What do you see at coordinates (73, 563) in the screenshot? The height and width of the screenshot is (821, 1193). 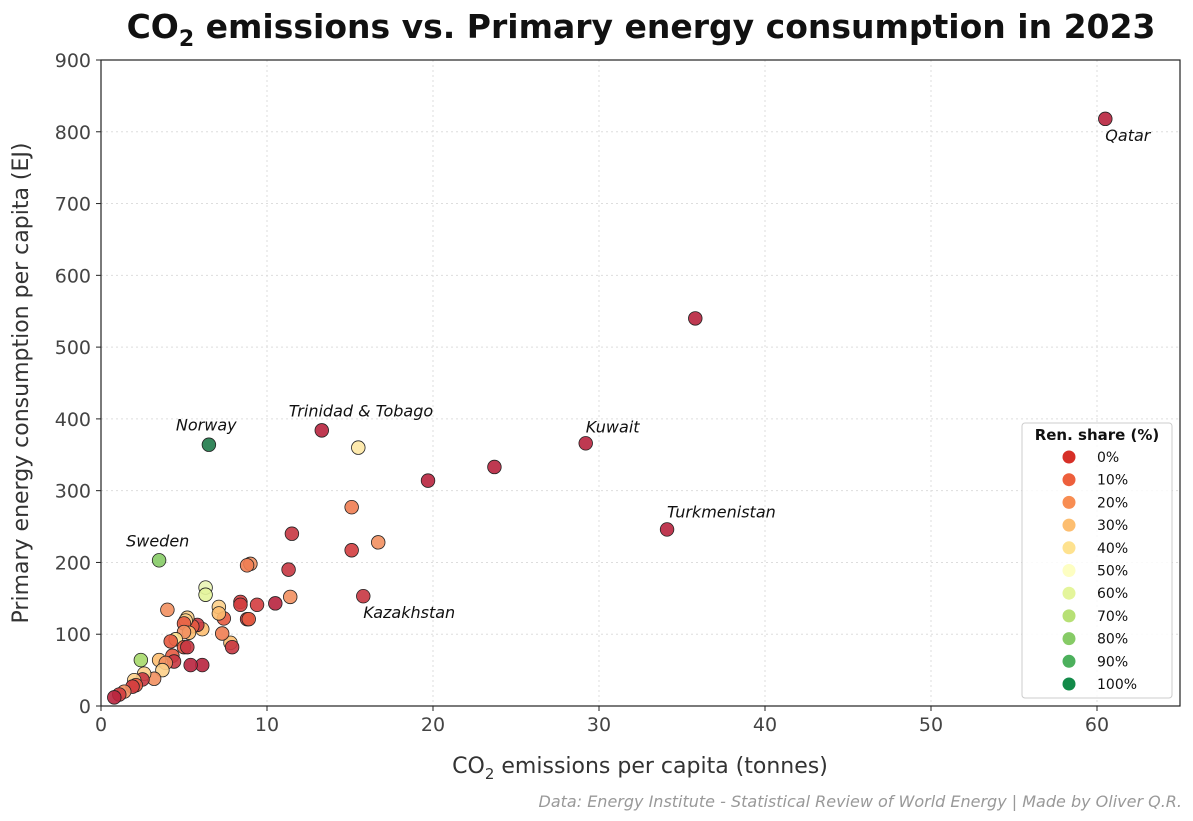 I see `y-tick-label: 200` at bounding box center [73, 563].